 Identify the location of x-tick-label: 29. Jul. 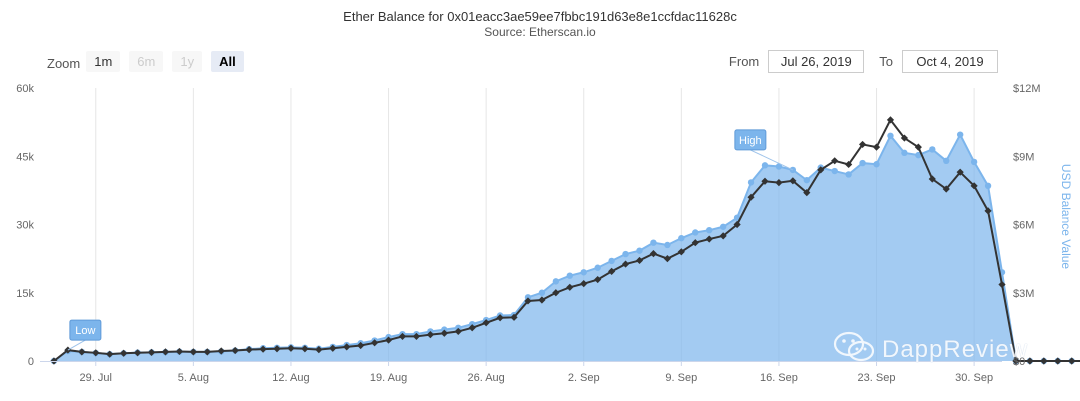
(96, 378).